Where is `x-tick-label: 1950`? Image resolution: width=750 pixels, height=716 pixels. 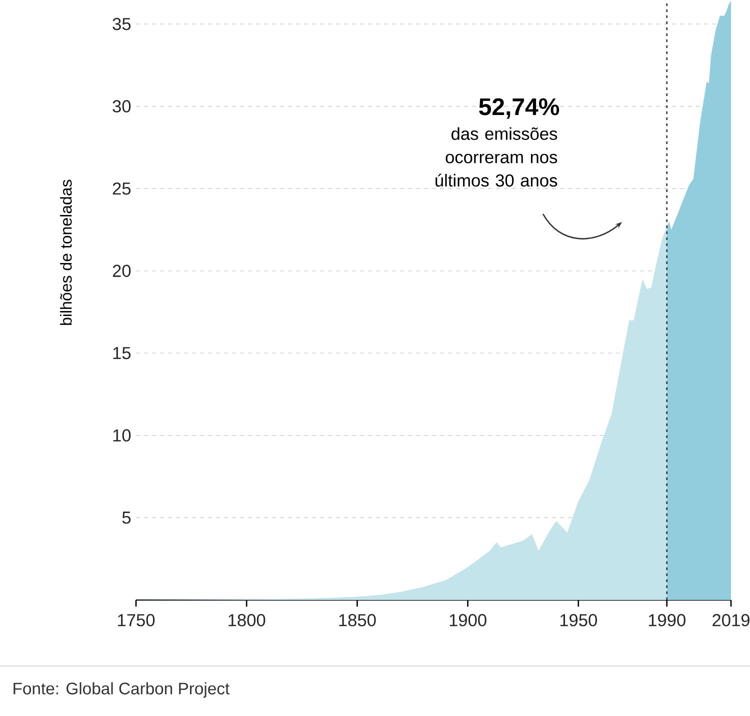
x-tick-label: 1950 is located at coordinates (578, 620).